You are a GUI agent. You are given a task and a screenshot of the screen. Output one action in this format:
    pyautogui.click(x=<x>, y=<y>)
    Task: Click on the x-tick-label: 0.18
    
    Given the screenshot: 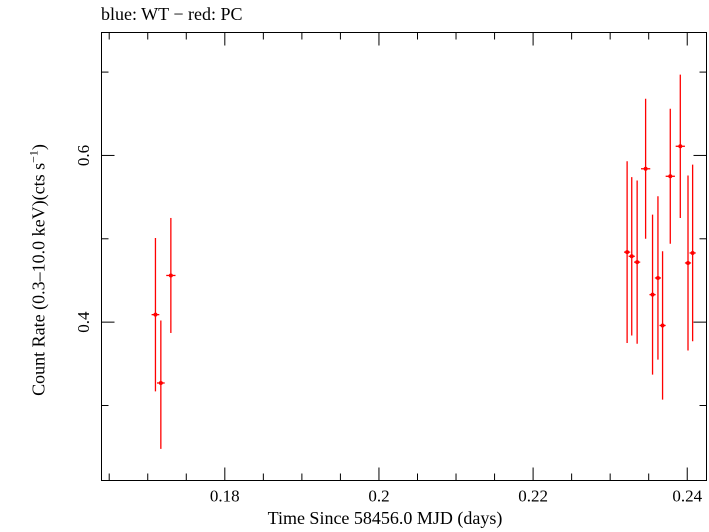 What is the action you would take?
    pyautogui.click(x=225, y=496)
    